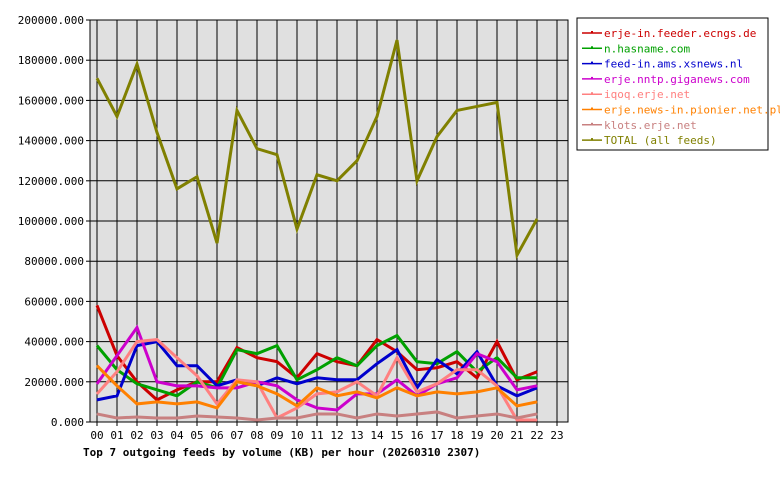 Image resolution: width=780 pixels, height=480 pixels. I want to click on y-tick-label: 140000.000, so click(51, 141).